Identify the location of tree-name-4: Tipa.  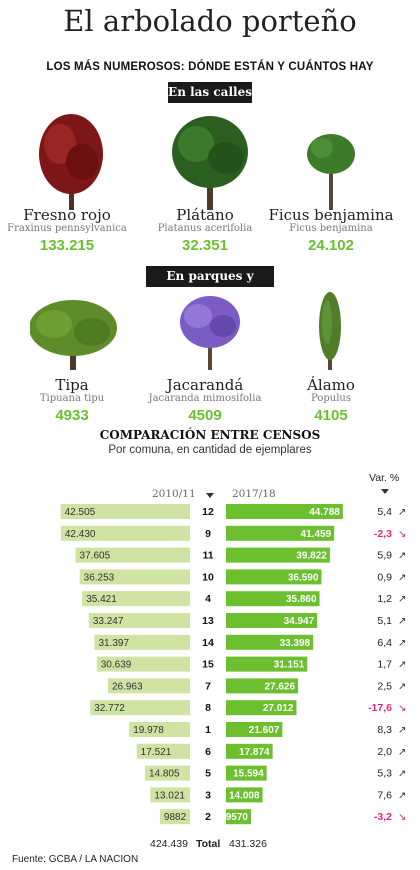
(72, 385).